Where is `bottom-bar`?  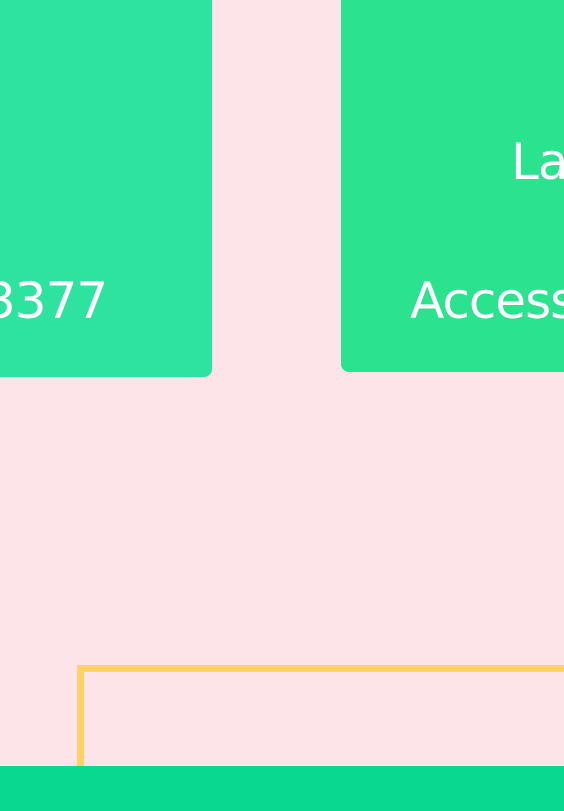
bottom-bar is located at coordinates (282, 788).